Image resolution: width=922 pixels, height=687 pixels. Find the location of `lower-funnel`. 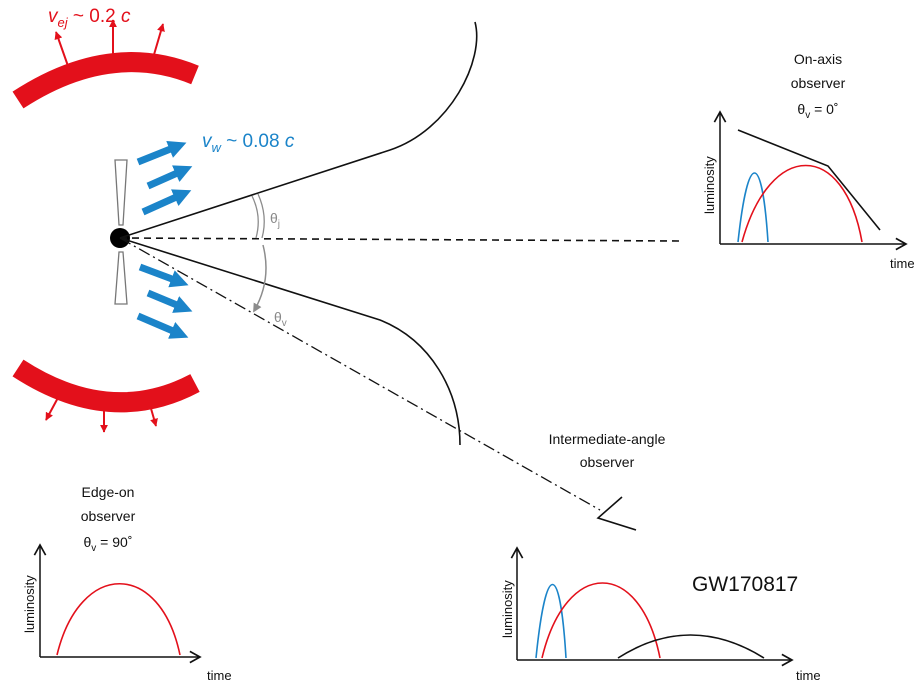

lower-funnel is located at coordinates (121, 278).